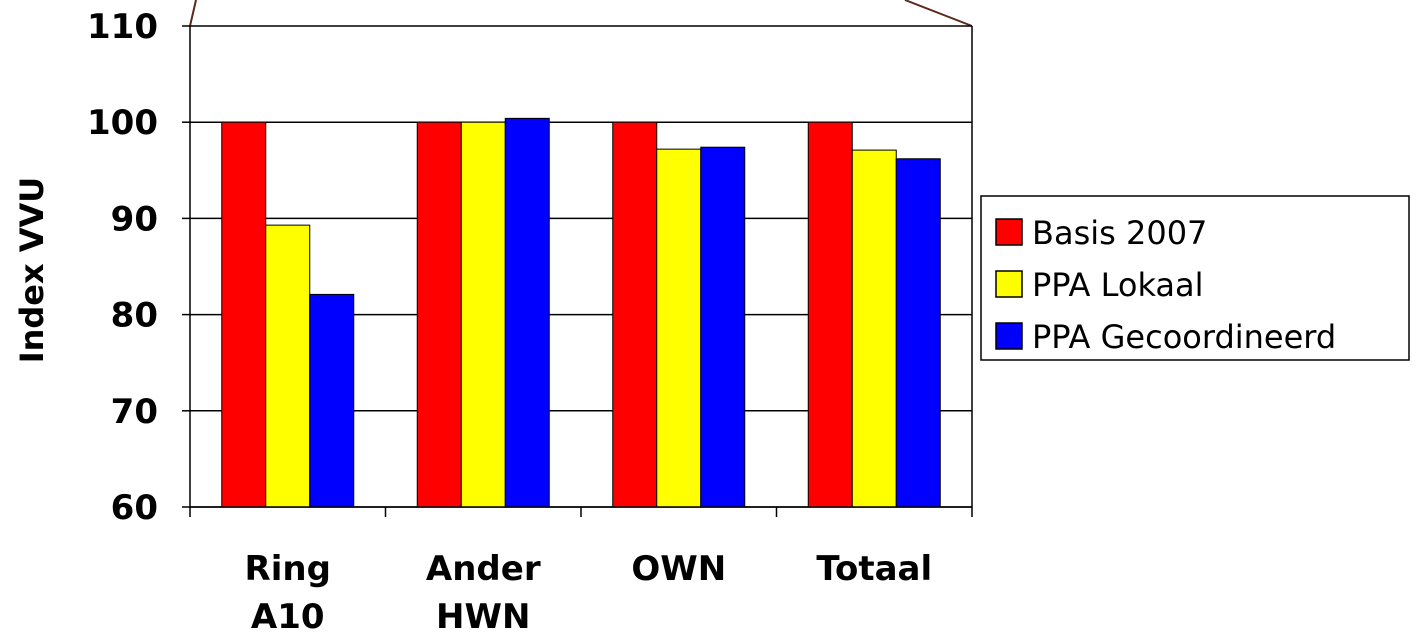 The width and height of the screenshot is (1420, 634). I want to click on y-tick-label: 60, so click(134, 508).